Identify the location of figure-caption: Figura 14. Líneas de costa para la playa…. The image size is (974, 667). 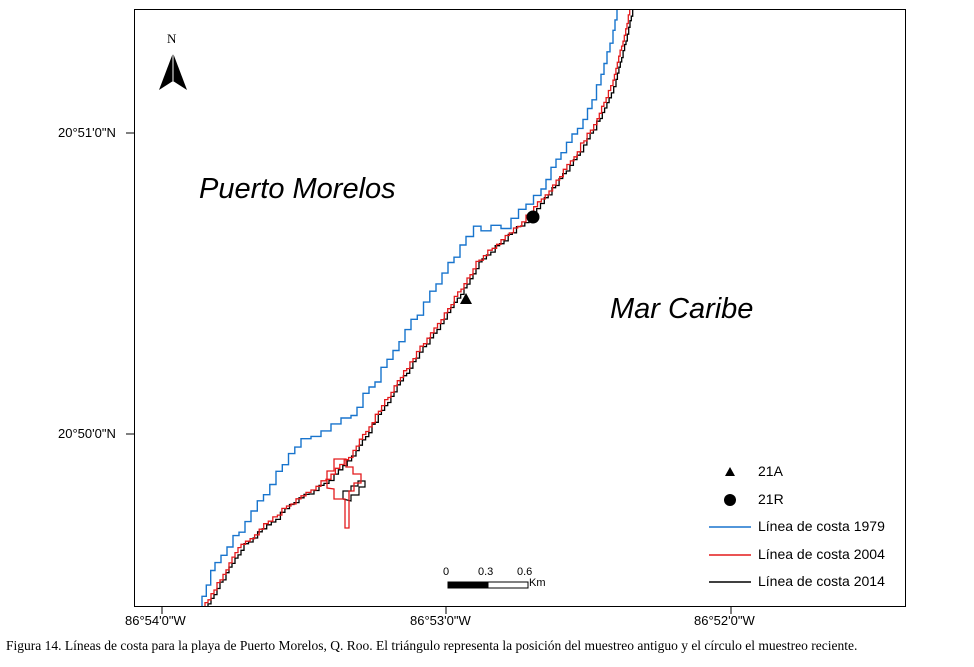
(432, 645).